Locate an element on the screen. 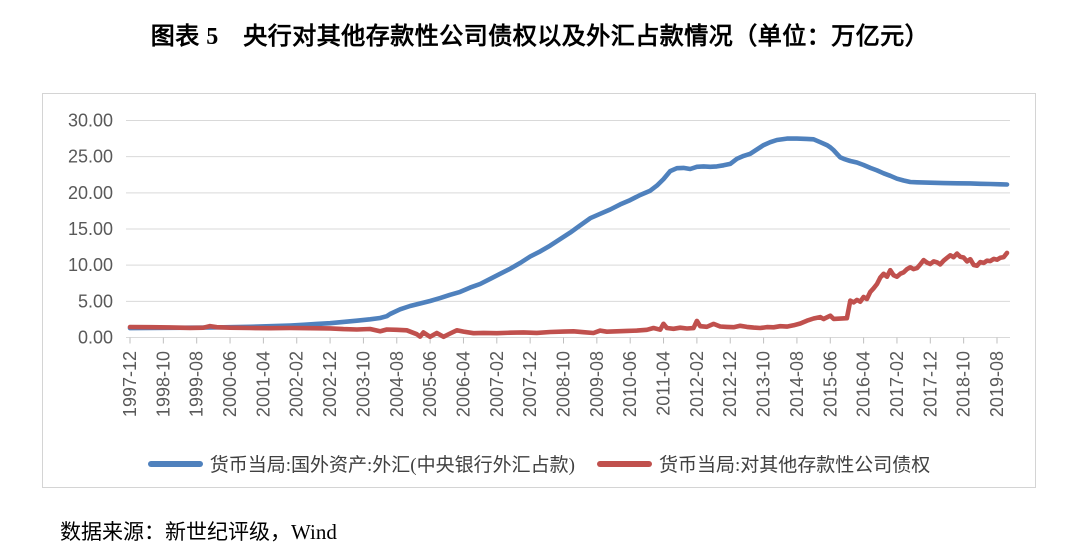 This screenshot has height=558, width=1080. svg-text: 2016-04 is located at coordinates (864, 384).